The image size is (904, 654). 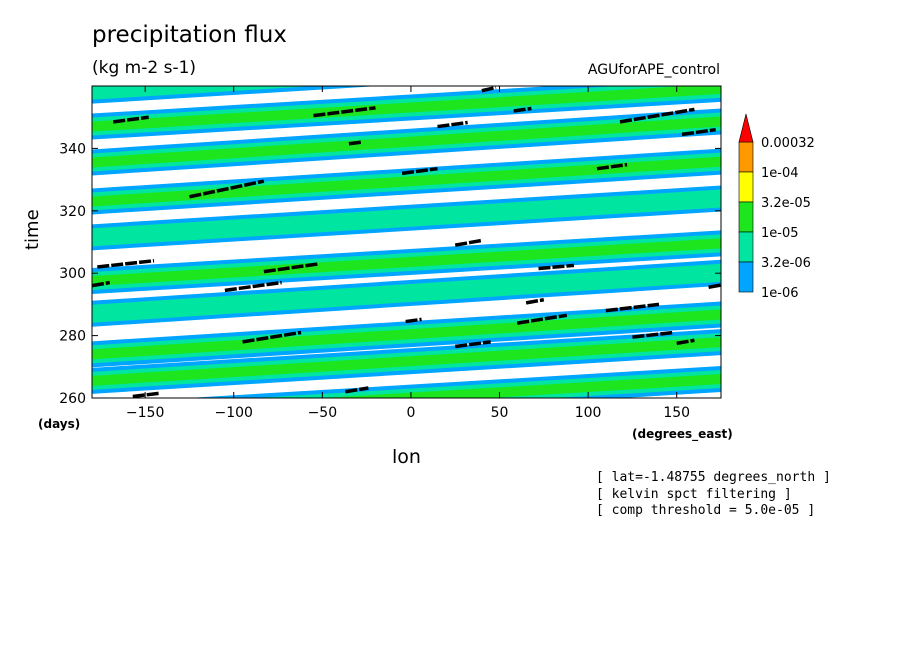 What do you see at coordinates (746, 128) in the screenshot?
I see `colorbar-arrow` at bounding box center [746, 128].